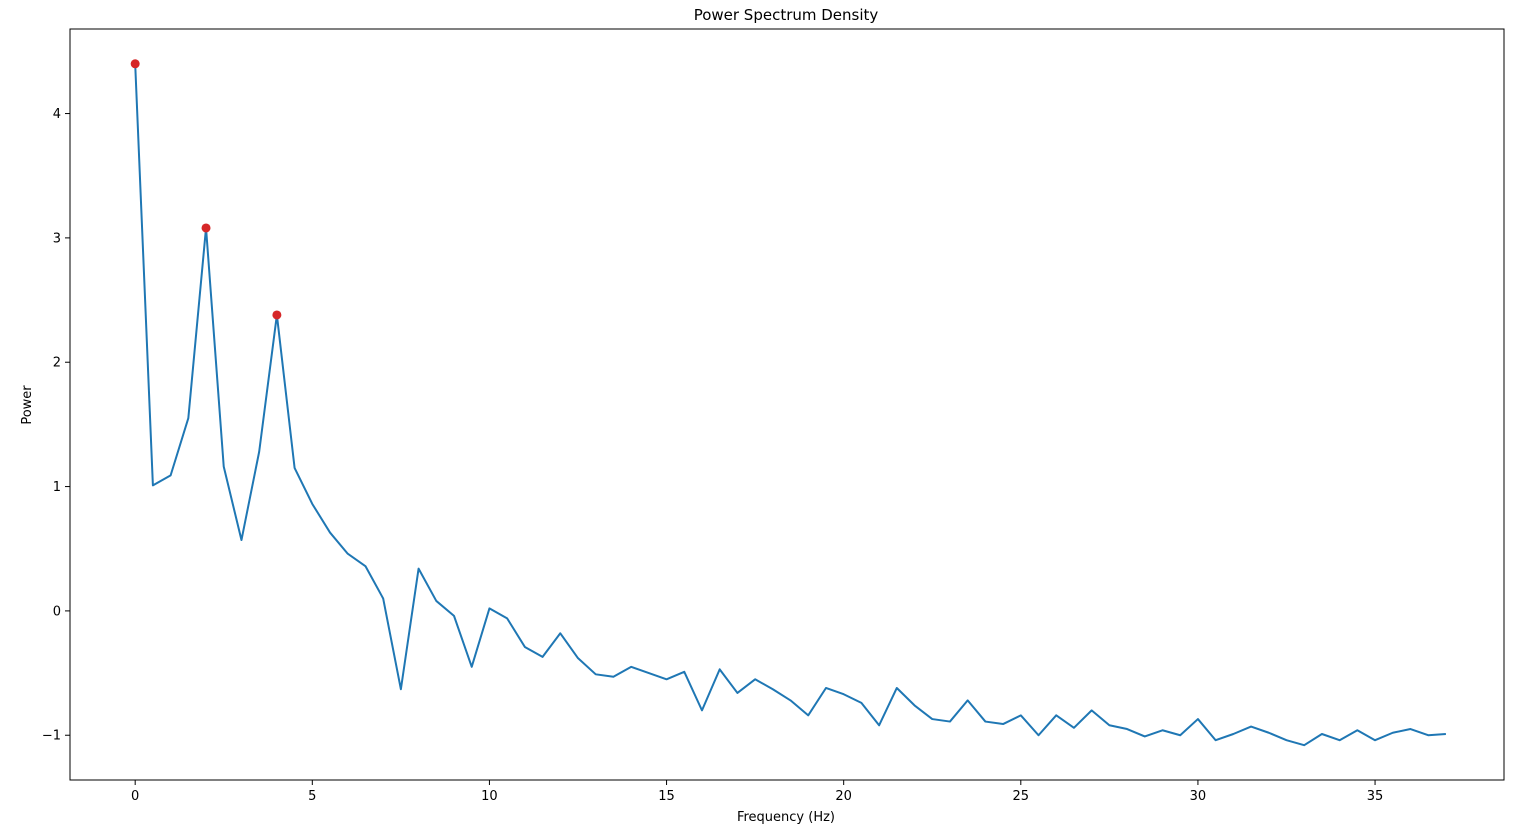 Image resolution: width=1540 pixels, height=834 pixels. I want to click on x-tick-label-2: 10, so click(489, 796).